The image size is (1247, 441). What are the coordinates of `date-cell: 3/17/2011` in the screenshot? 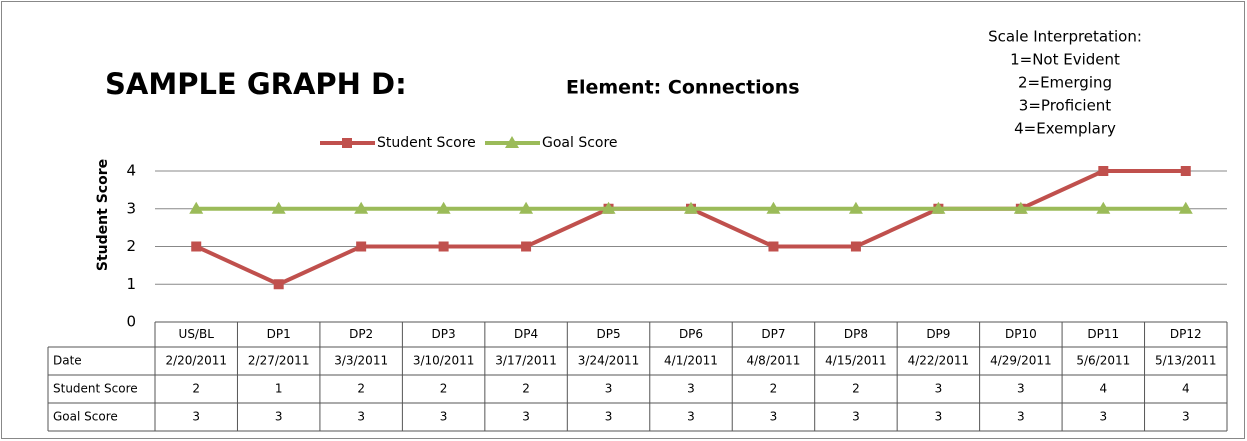 It's located at (526, 361).